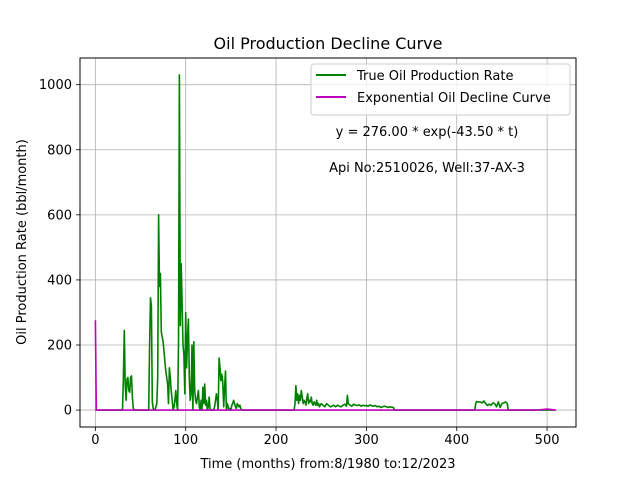 Image resolution: width=640 pixels, height=480 pixels. I want to click on x-axis-label: Time (months) from:8/1980 to:12/2023, so click(327, 464).